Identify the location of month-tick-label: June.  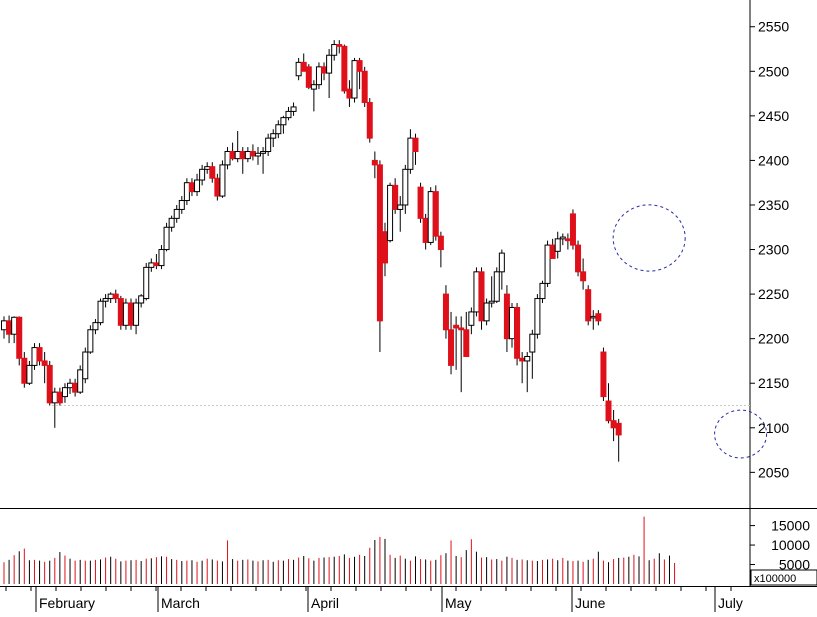
(590, 603).